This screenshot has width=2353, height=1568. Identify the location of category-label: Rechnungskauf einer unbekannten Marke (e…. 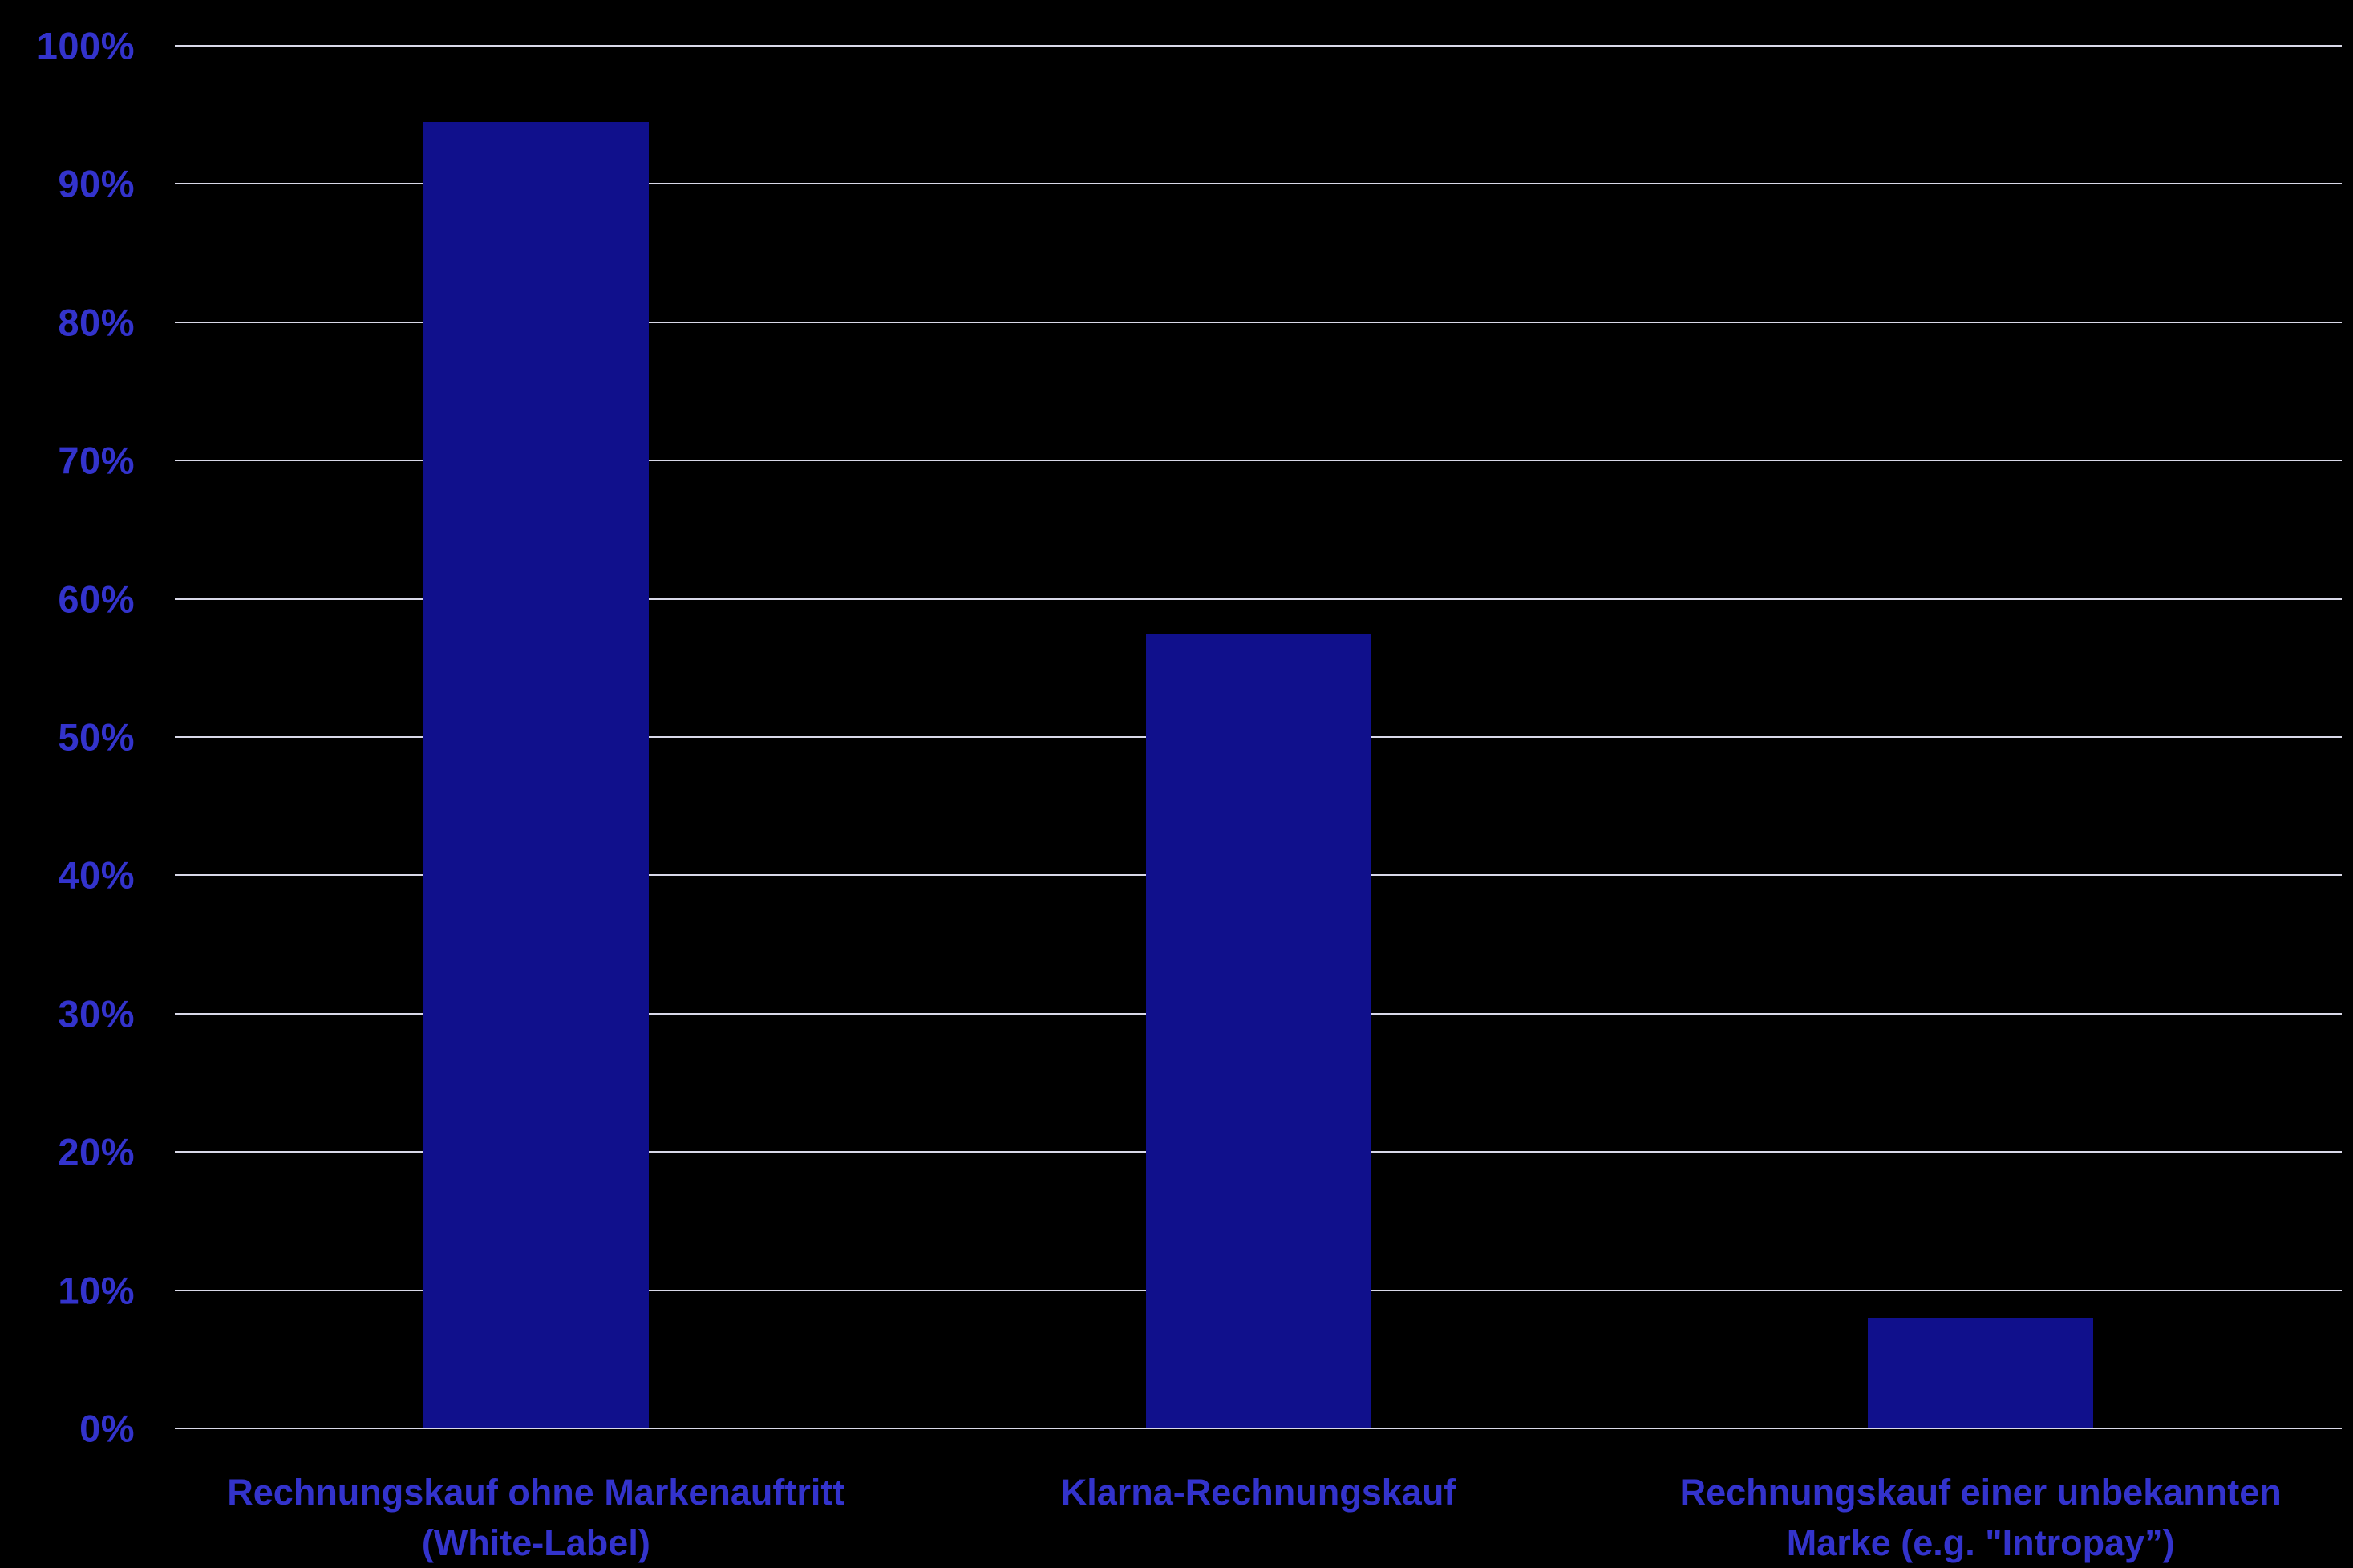
(1980, 1517).